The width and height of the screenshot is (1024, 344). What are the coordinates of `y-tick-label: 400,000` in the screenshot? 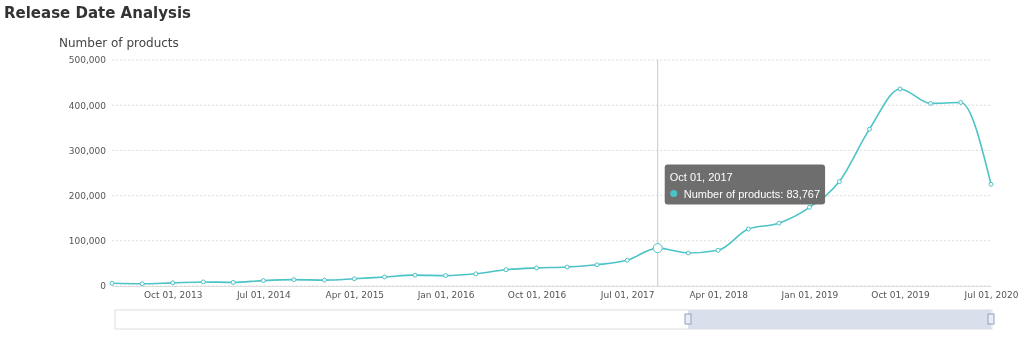 It's located at (87, 105).